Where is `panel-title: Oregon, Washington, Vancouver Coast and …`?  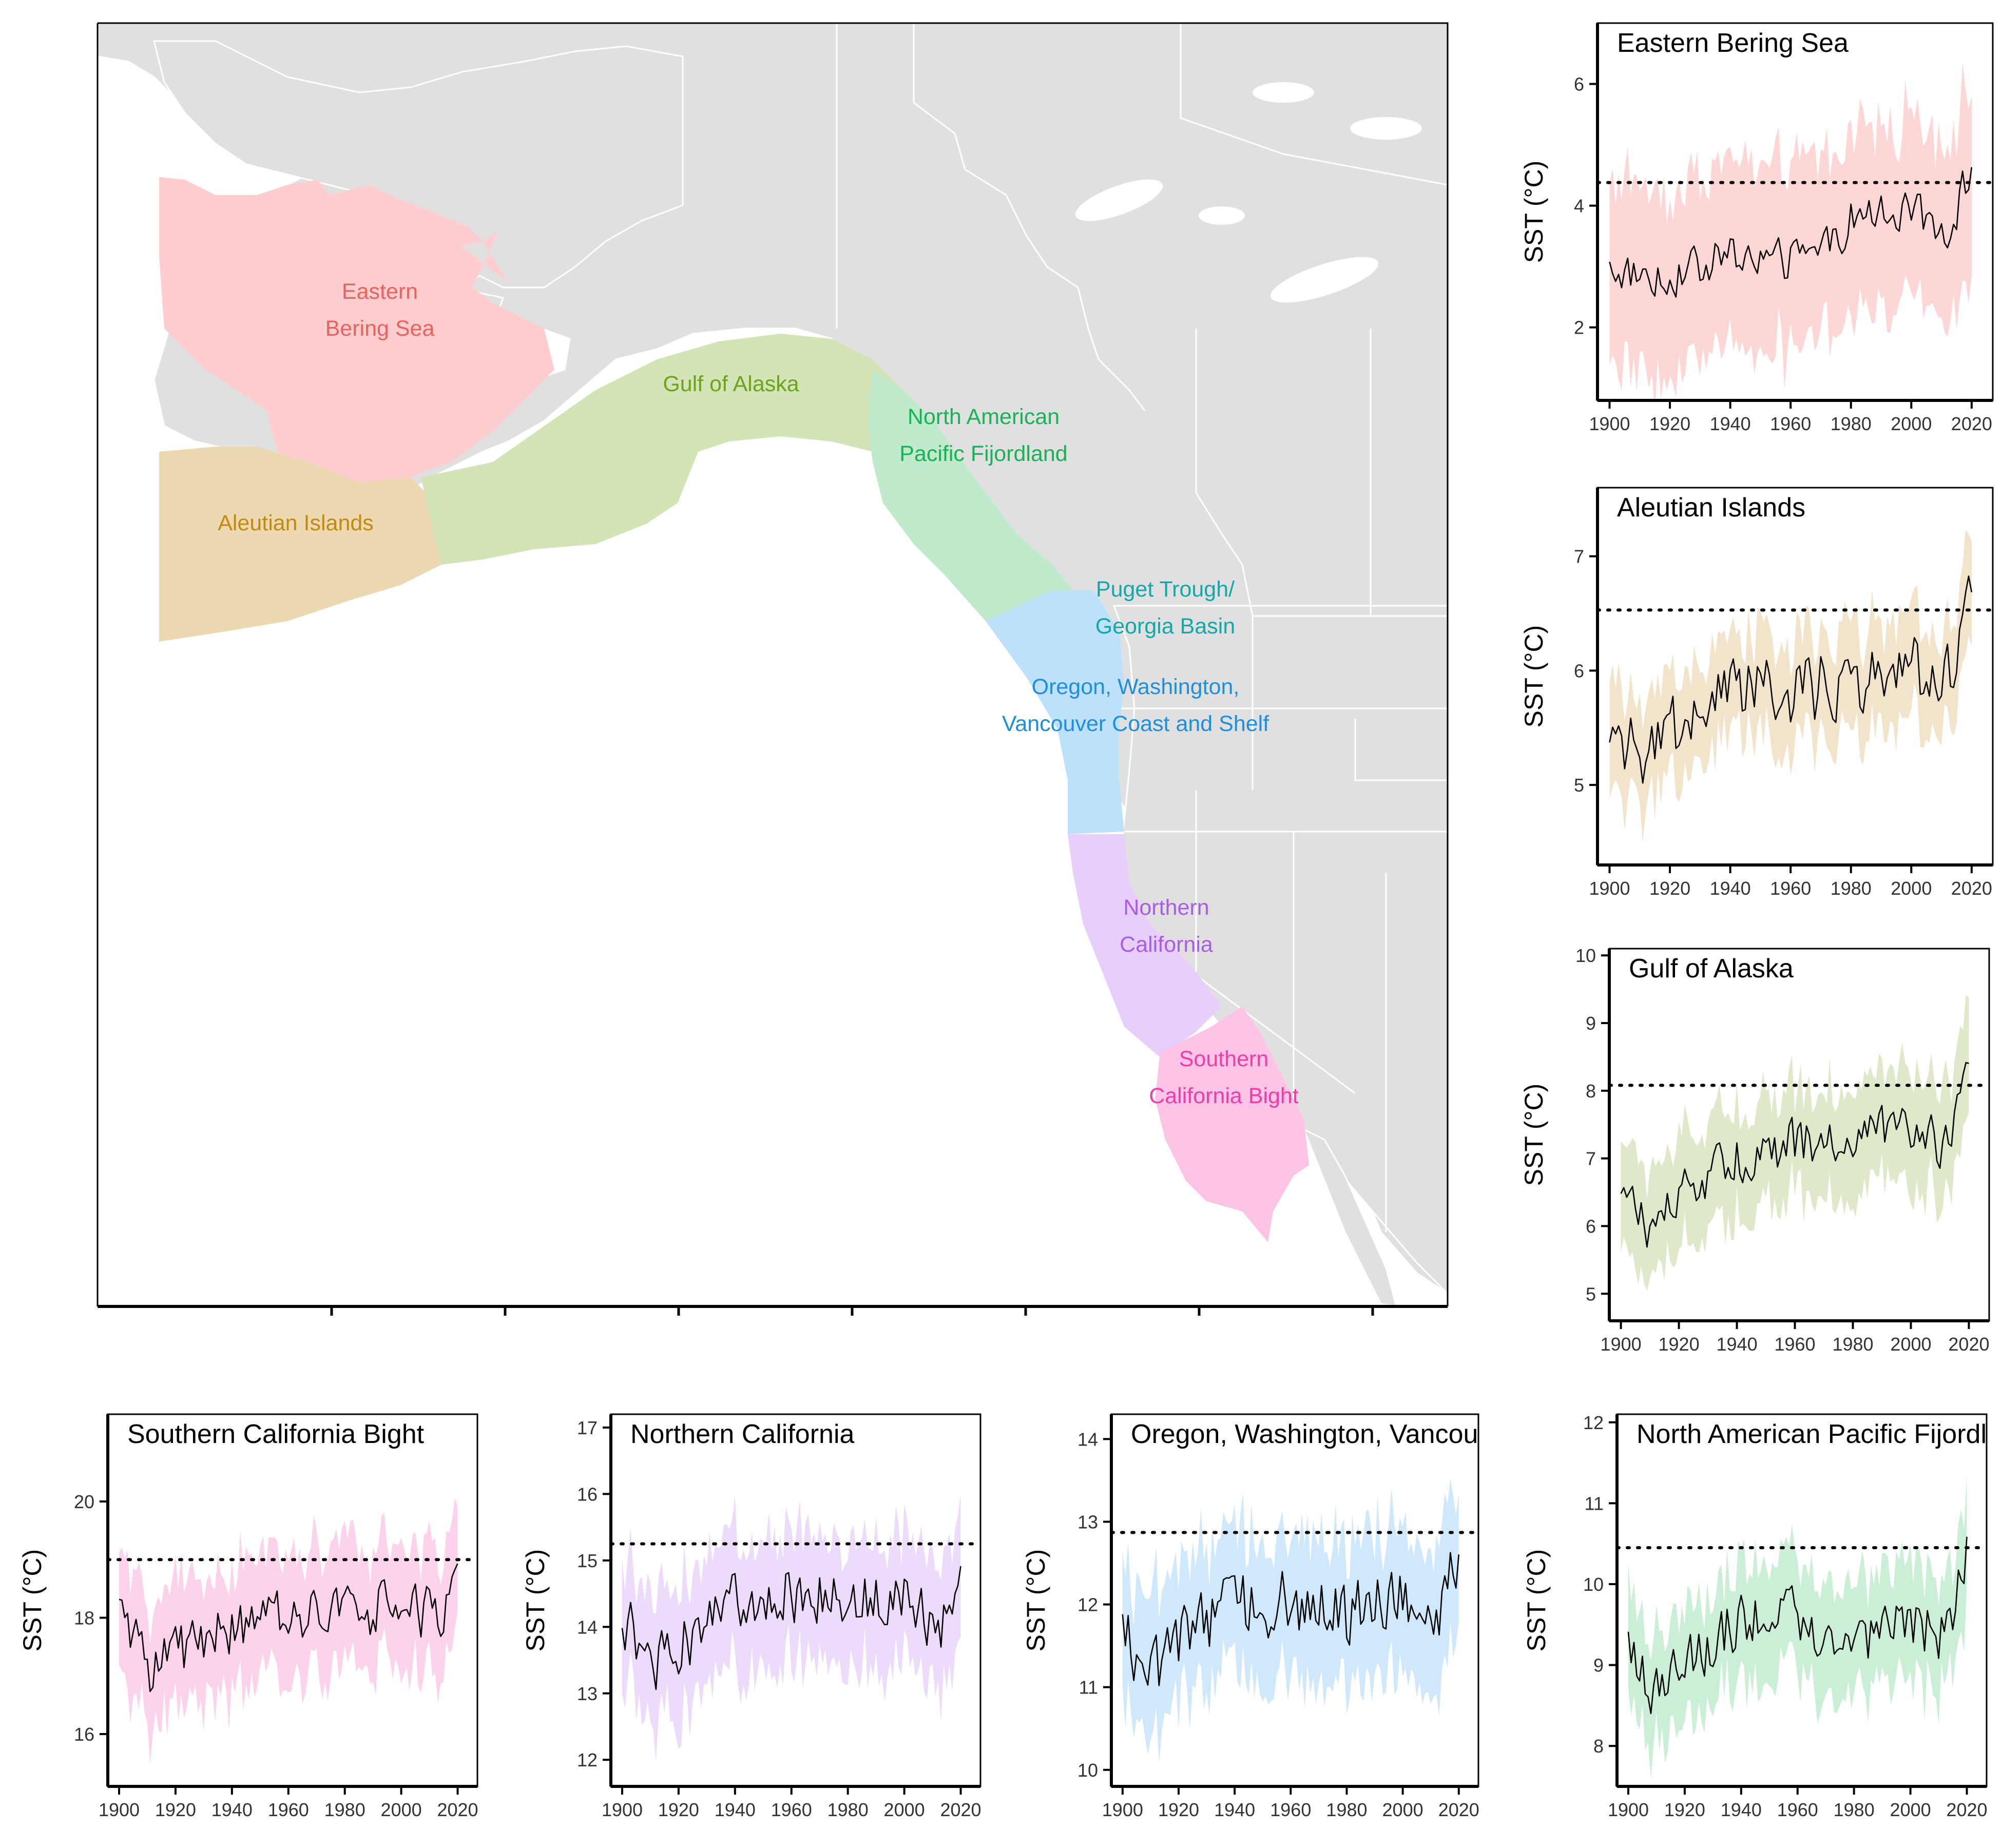
panel-title: Oregon, Washington, Vancouver Coast and … is located at coordinates (1422, 1434).